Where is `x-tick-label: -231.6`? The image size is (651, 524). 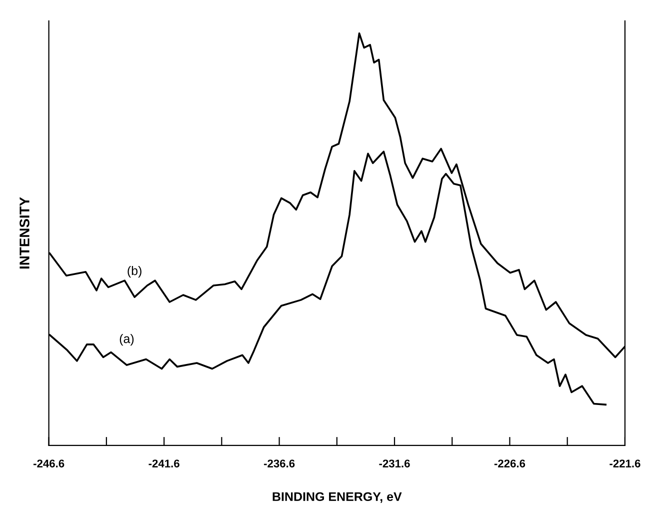
x-tick-label: -231.6 is located at coordinates (394, 464).